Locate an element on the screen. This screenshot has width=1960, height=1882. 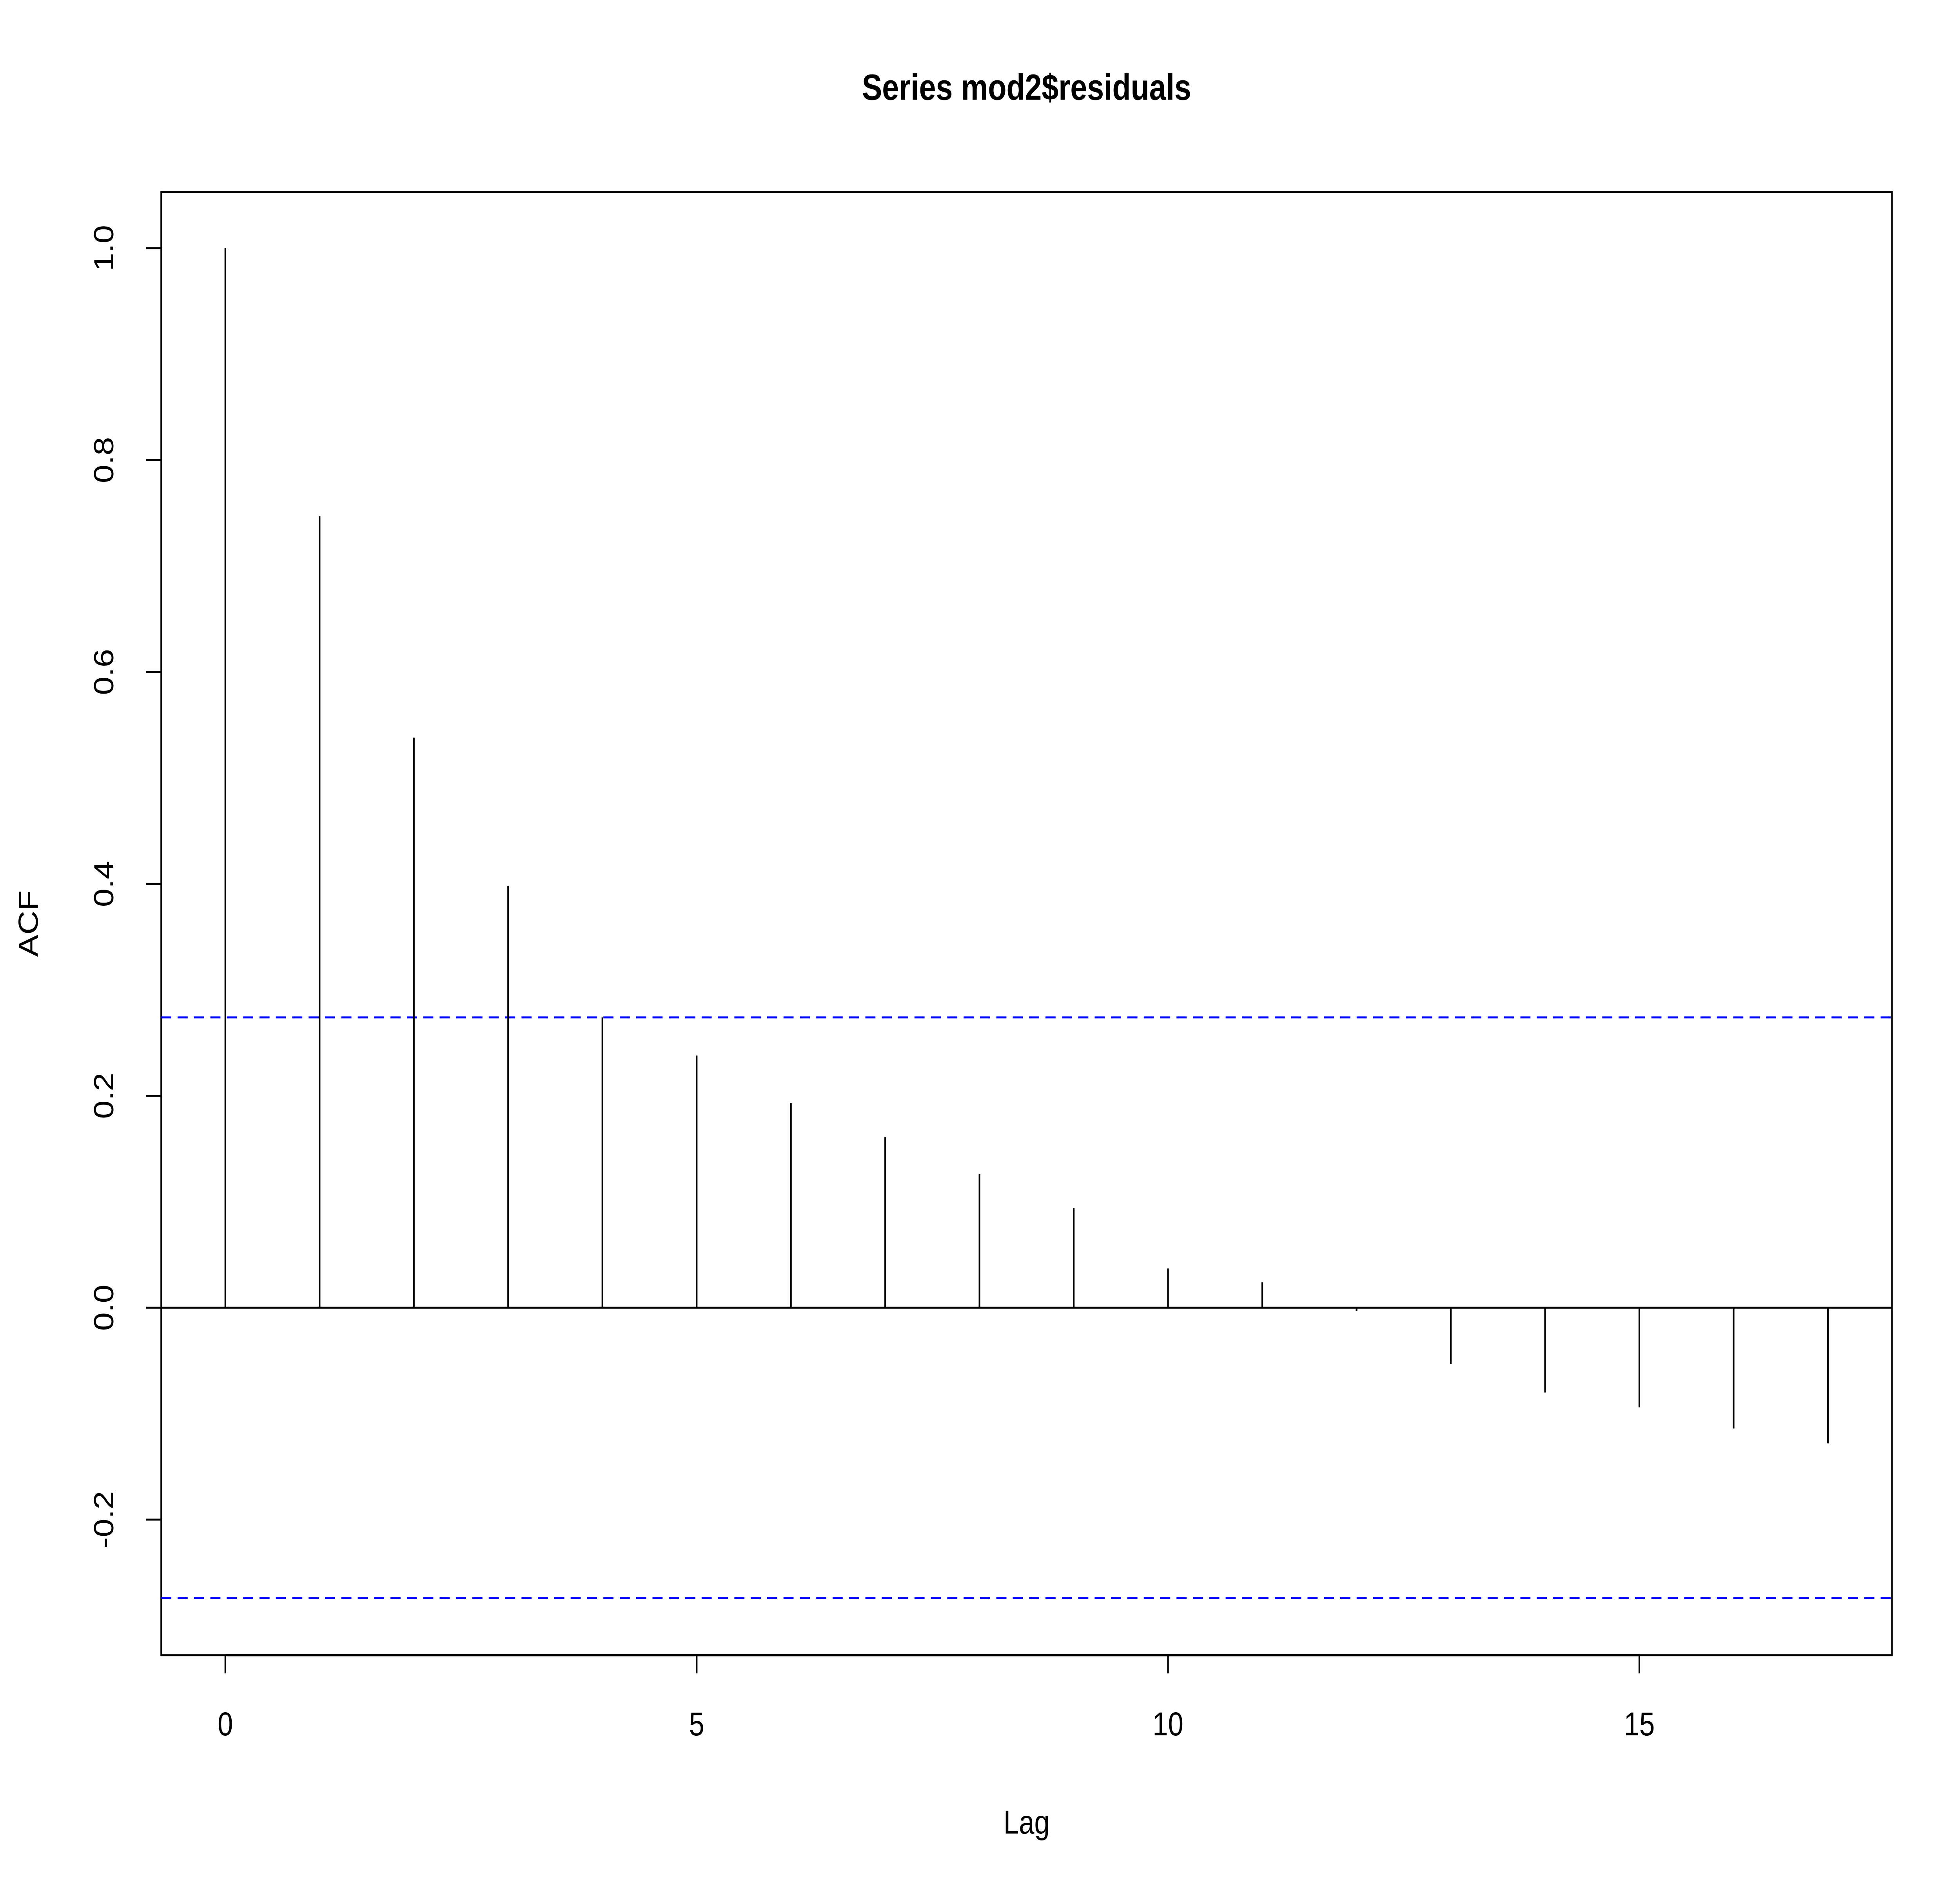
y-tick-label: 0.4 is located at coordinates (104, 884).